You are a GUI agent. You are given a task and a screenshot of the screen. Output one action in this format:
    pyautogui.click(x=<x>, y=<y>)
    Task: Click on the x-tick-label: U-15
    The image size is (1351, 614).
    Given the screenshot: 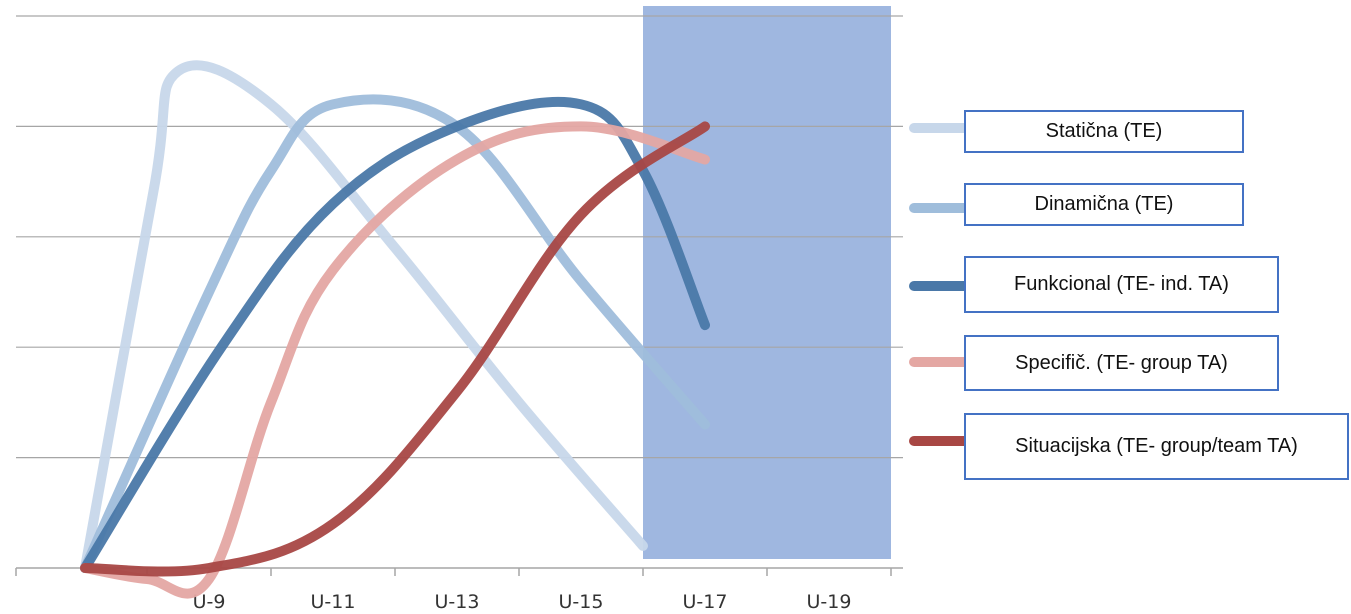 What is the action you would take?
    pyautogui.click(x=581, y=602)
    